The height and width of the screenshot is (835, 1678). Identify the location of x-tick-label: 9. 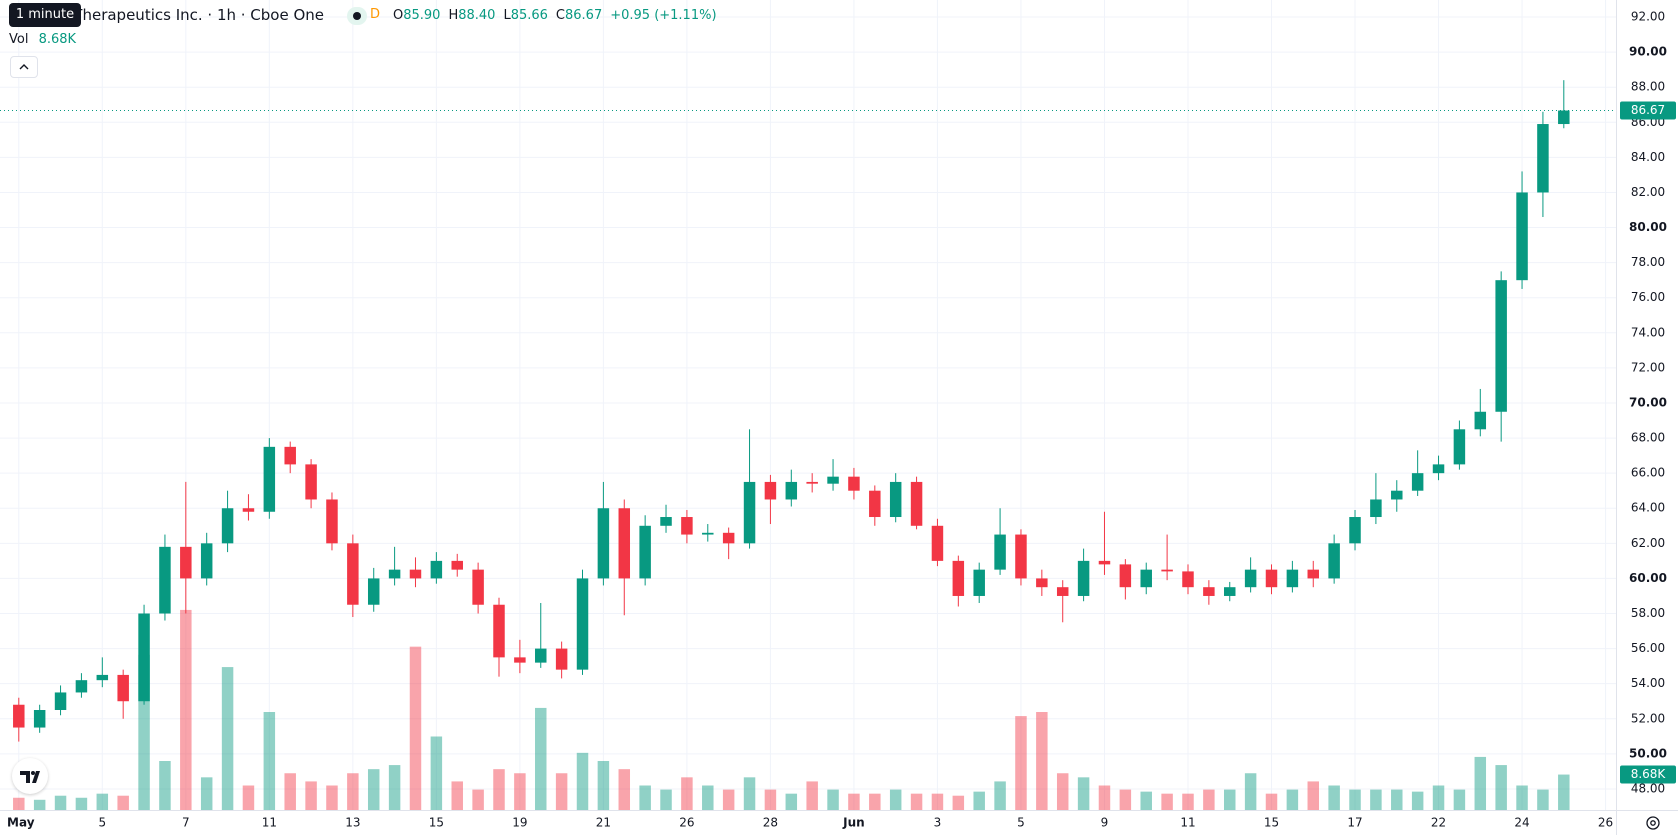
(1105, 823).